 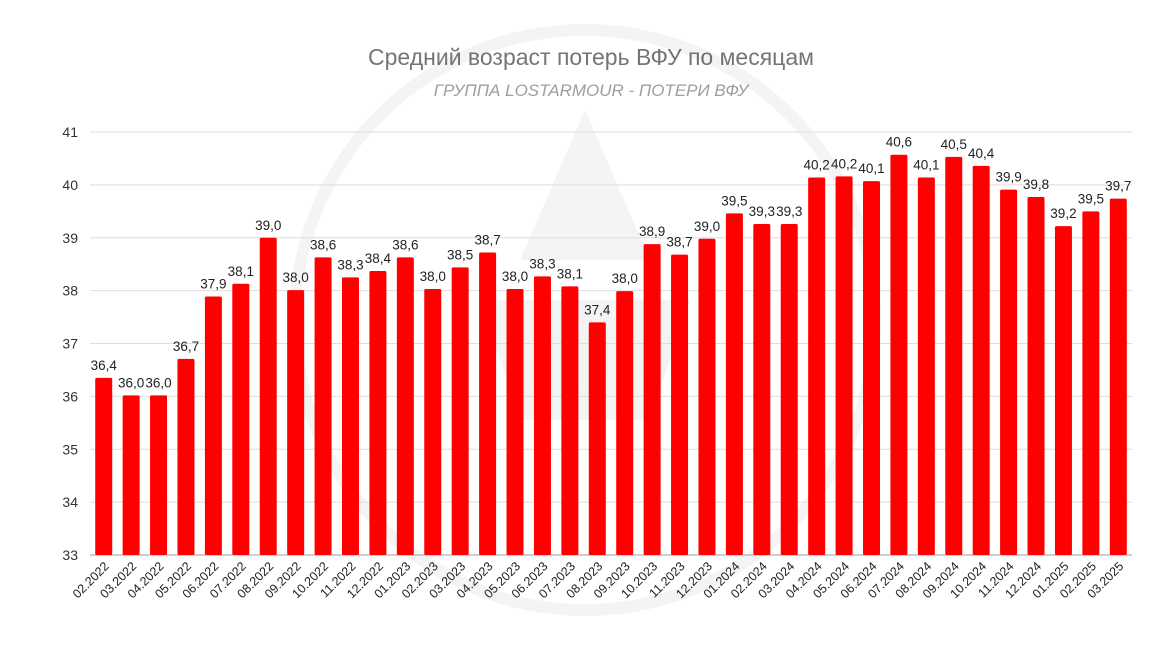 I want to click on data-label: 39,2, so click(x=1063, y=213).